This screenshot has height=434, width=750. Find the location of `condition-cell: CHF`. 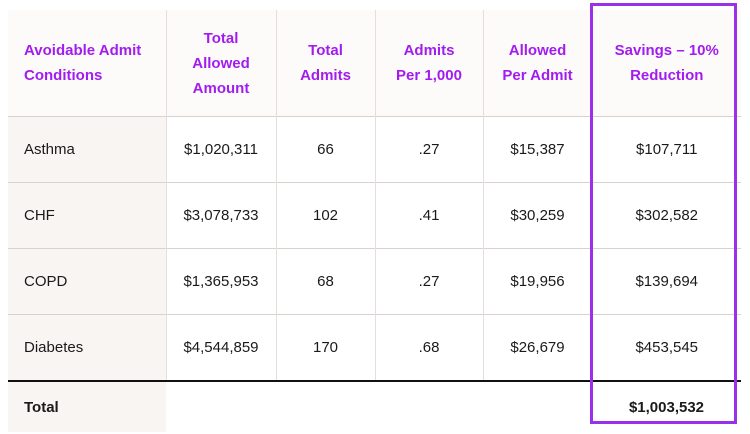

condition-cell: CHF is located at coordinates (87, 215).